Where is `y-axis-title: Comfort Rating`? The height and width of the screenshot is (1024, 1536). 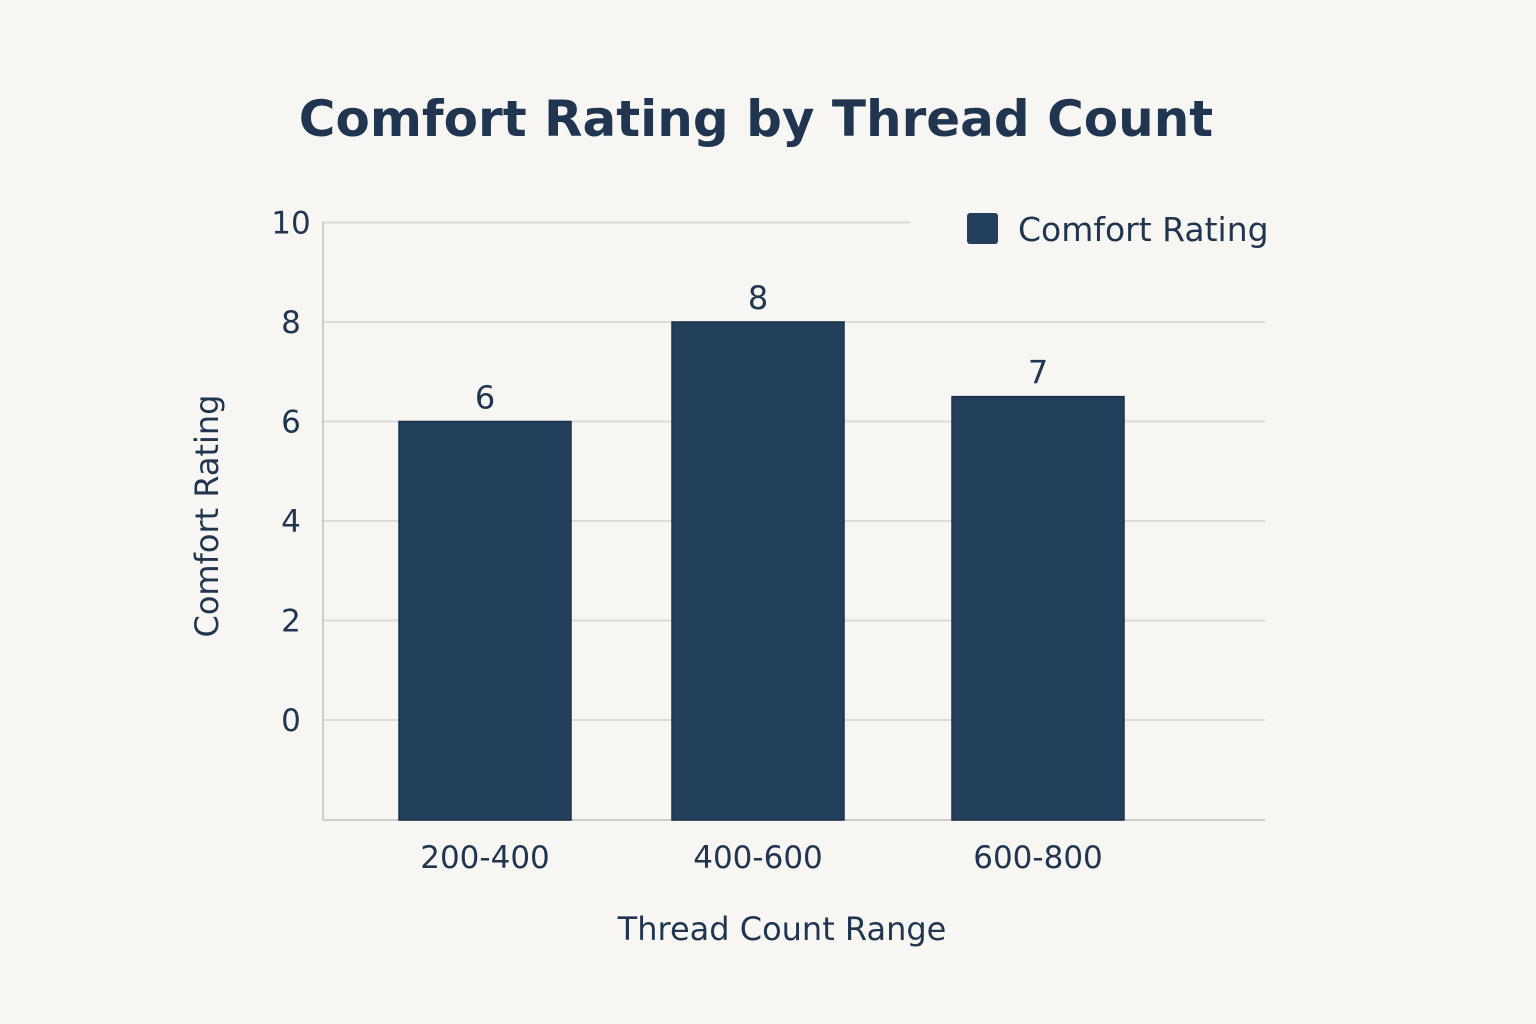 y-axis-title: Comfort Rating is located at coordinates (207, 516).